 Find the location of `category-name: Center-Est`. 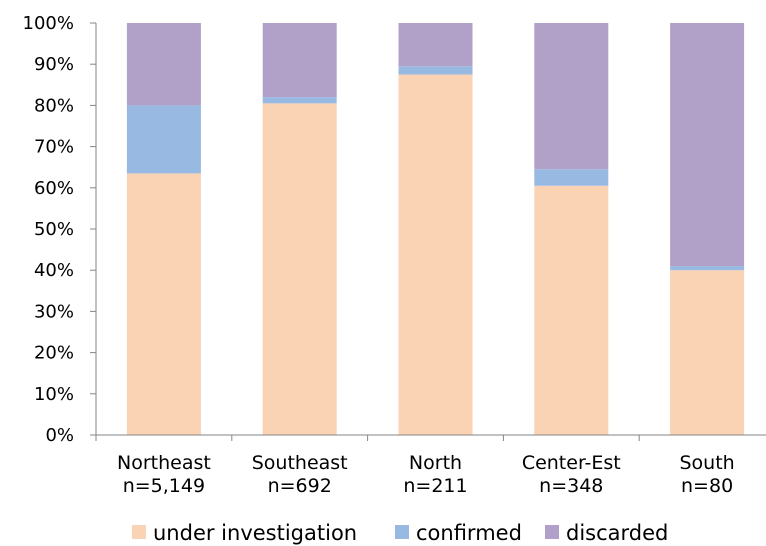

category-name: Center-Est is located at coordinates (571, 463).